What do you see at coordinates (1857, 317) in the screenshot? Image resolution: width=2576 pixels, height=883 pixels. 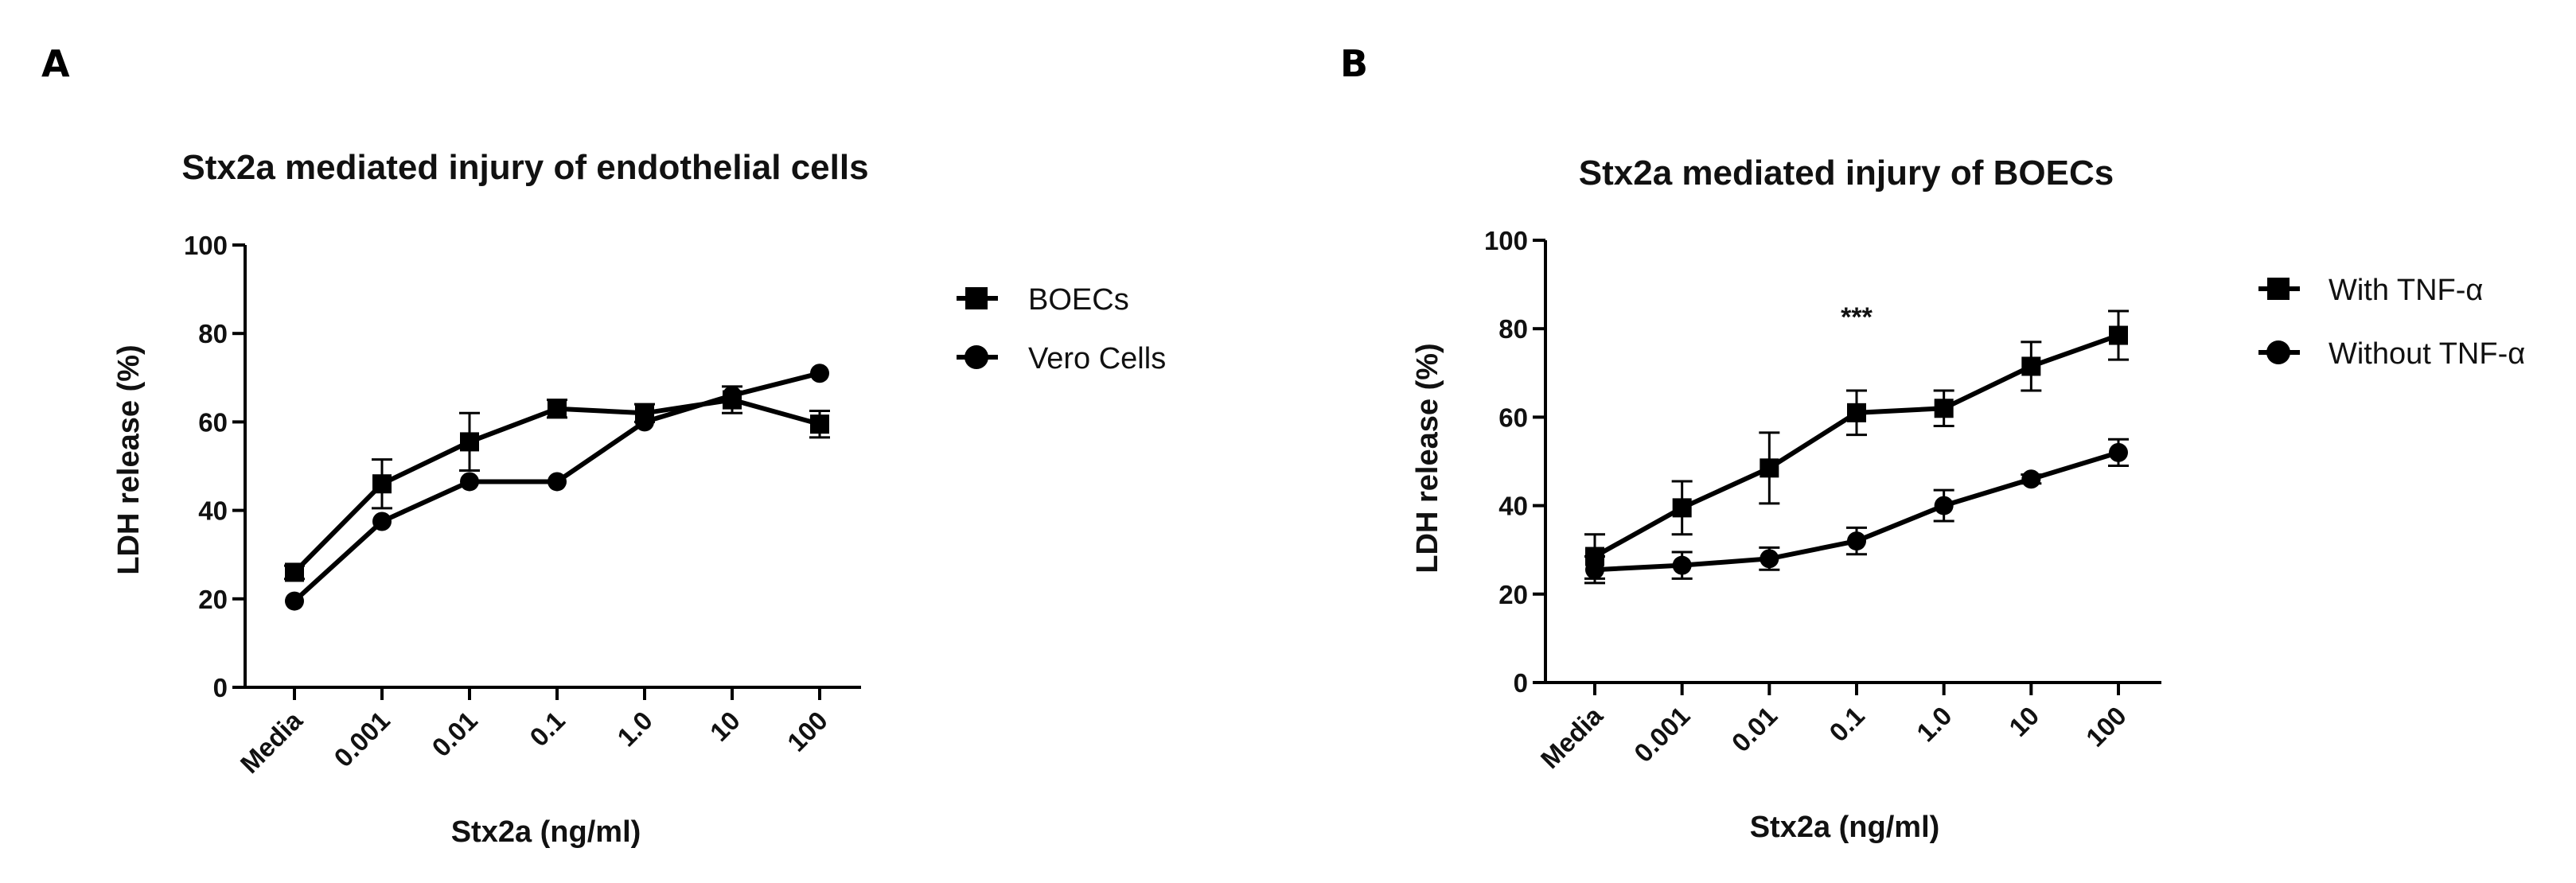 I see `significance-annotation: ***` at bounding box center [1857, 317].